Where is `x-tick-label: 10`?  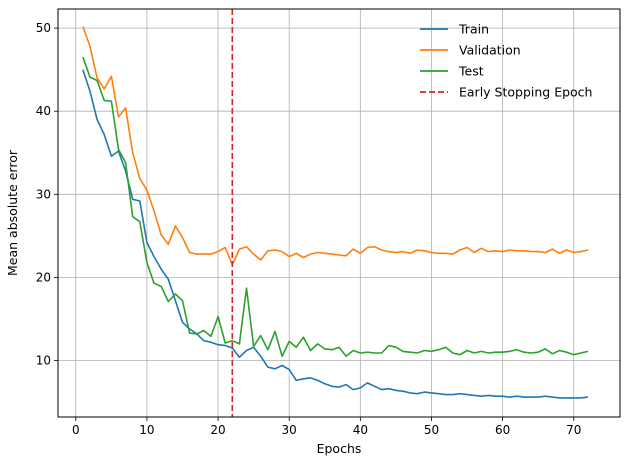
x-tick-label: 10 is located at coordinates (146, 430).